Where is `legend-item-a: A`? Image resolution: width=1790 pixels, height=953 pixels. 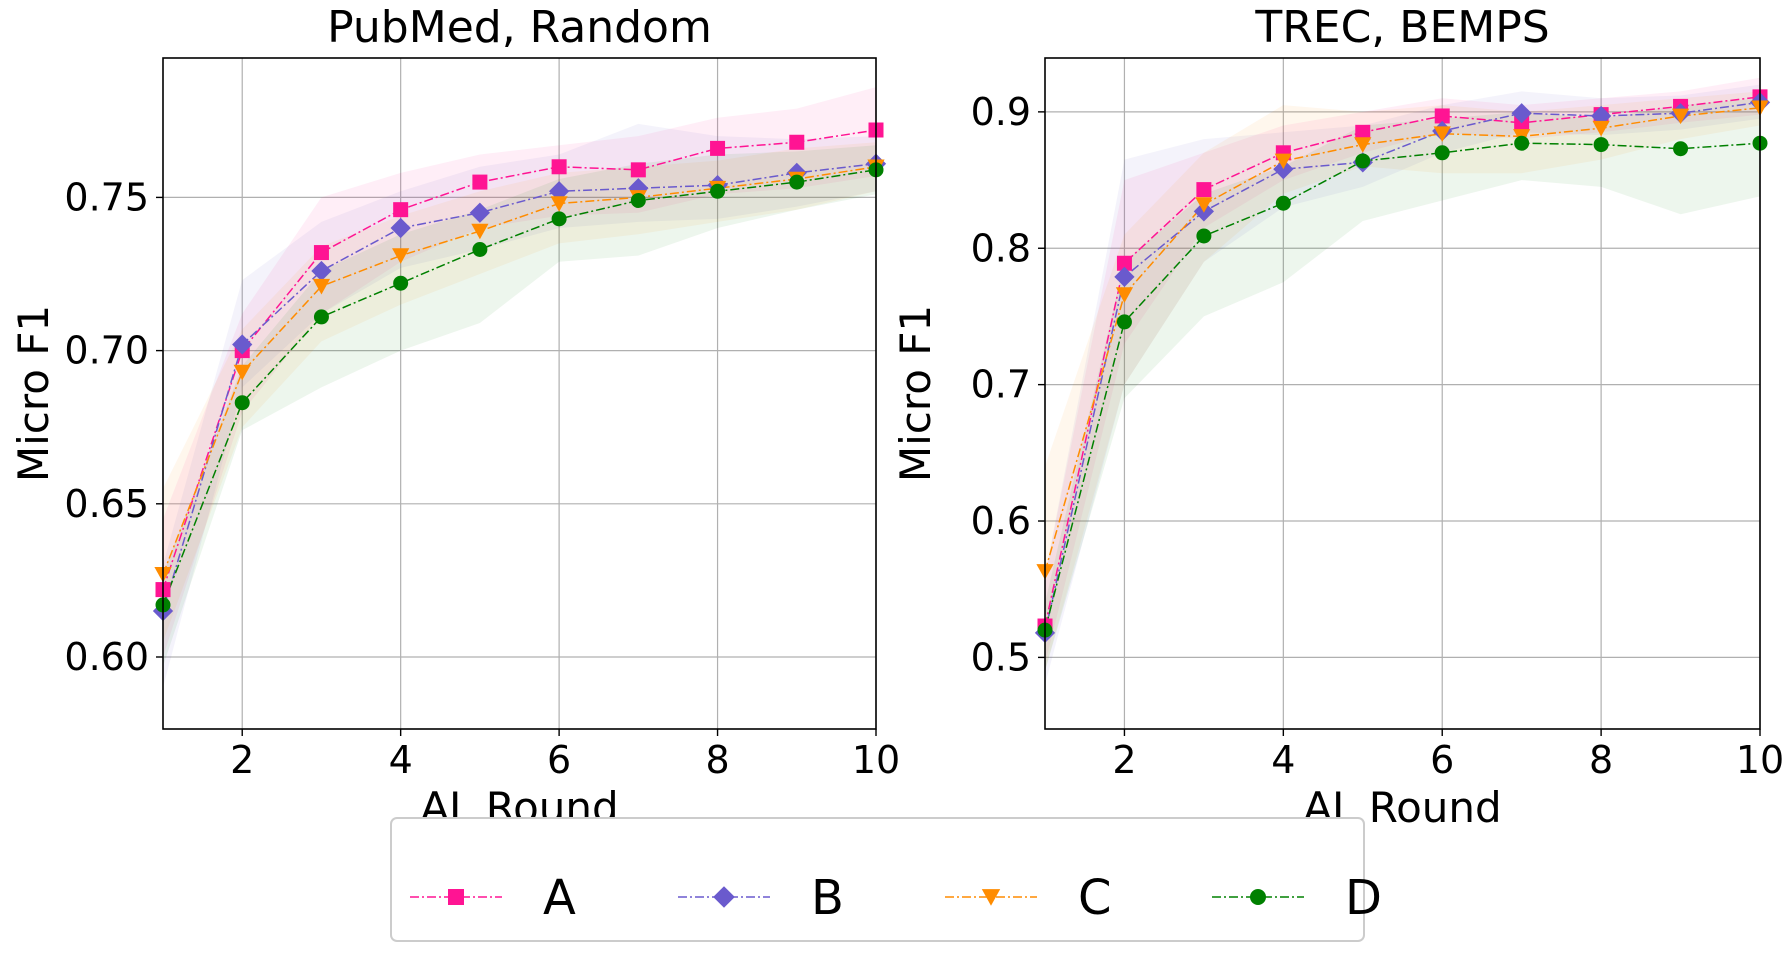
legend-item-a: A is located at coordinates (493, 898).